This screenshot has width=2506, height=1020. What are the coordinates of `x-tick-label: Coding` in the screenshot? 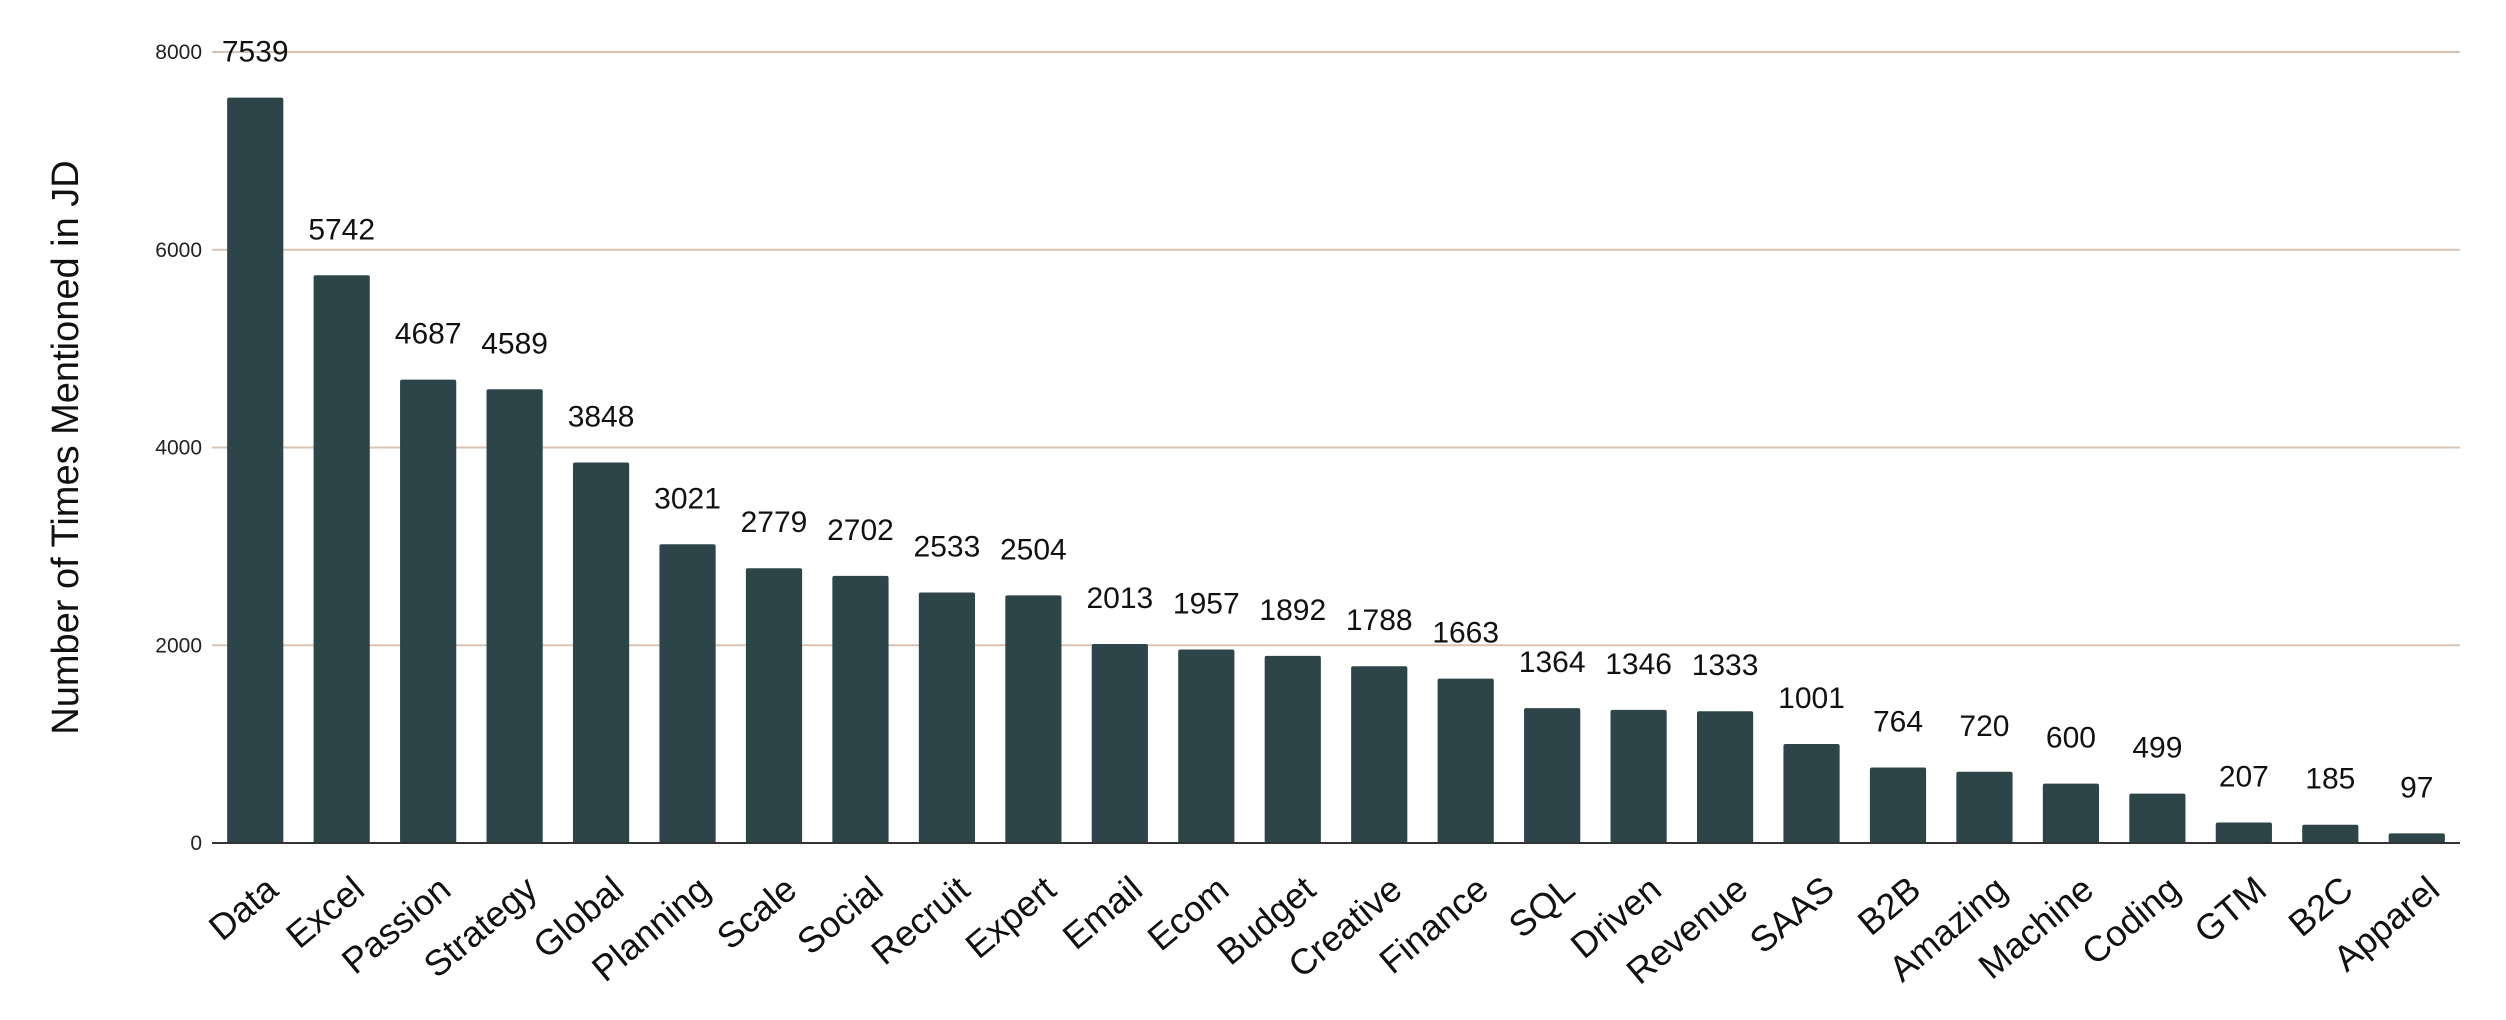 It's located at (2131, 920).